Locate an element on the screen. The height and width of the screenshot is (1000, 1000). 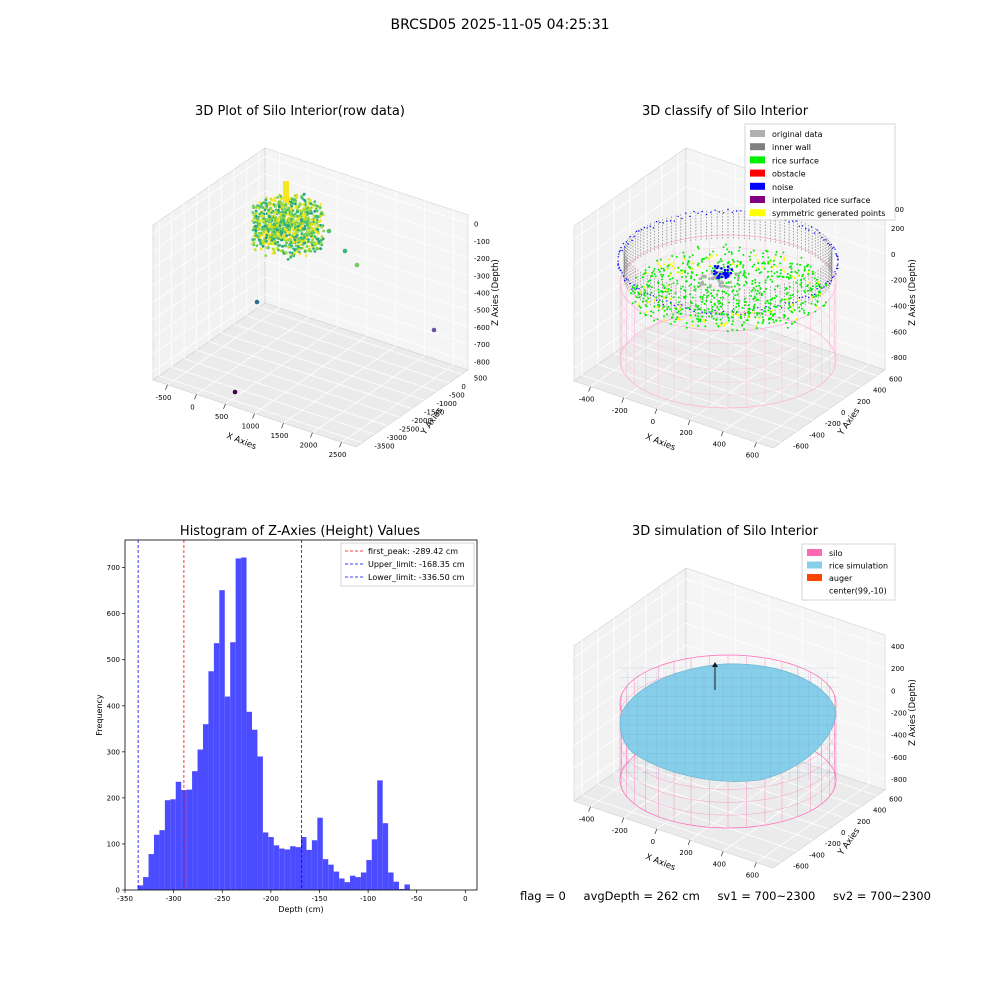
plot1-title: 3D Plot of Silo Interior(row data) is located at coordinates (300, 111).